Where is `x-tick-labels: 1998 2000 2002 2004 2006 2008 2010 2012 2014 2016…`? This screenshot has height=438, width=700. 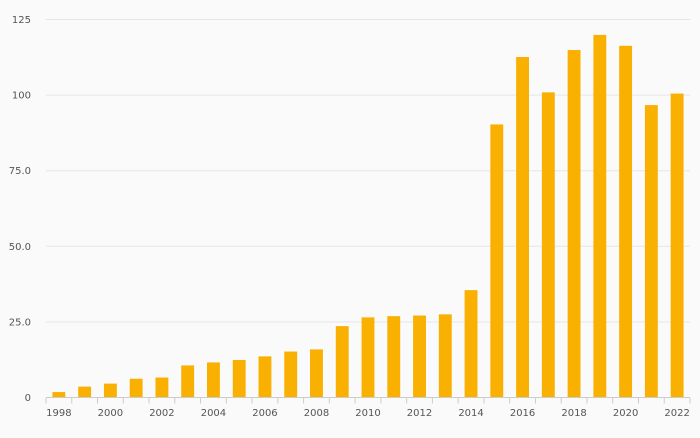 x-tick-labels: 1998 2000 2002 2004 2006 2008 2010 2012 2014 2016… is located at coordinates (368, 413).